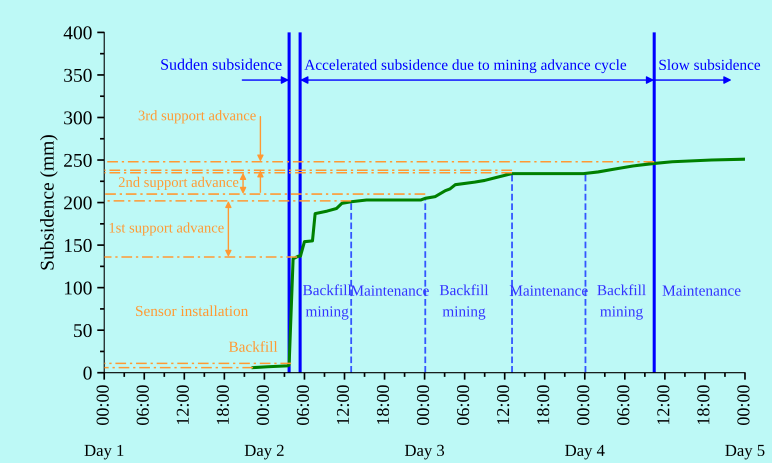 Image resolution: width=772 pixels, height=463 pixels. Describe the element at coordinates (709, 64) in the screenshot. I see `annotation: Slow subsidence` at that location.